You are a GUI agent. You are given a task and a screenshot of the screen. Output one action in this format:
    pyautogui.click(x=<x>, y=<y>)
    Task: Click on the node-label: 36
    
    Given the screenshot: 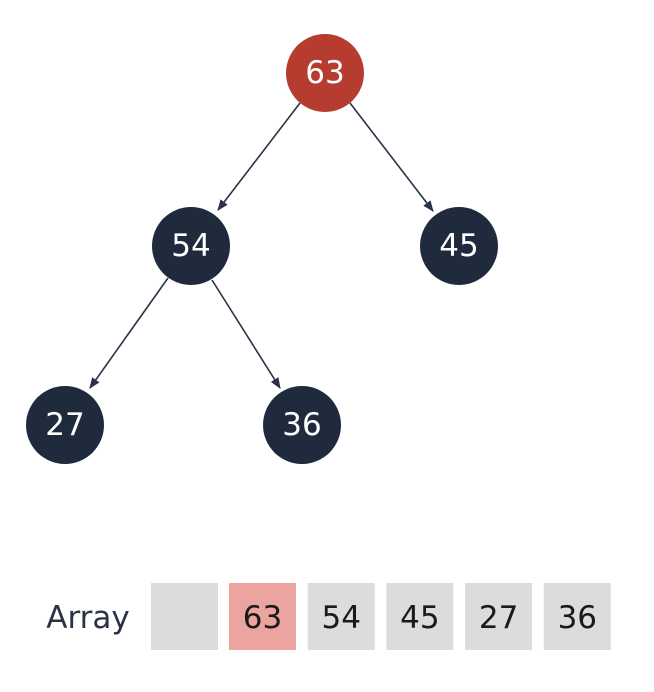 What is the action you would take?
    pyautogui.click(x=301, y=425)
    